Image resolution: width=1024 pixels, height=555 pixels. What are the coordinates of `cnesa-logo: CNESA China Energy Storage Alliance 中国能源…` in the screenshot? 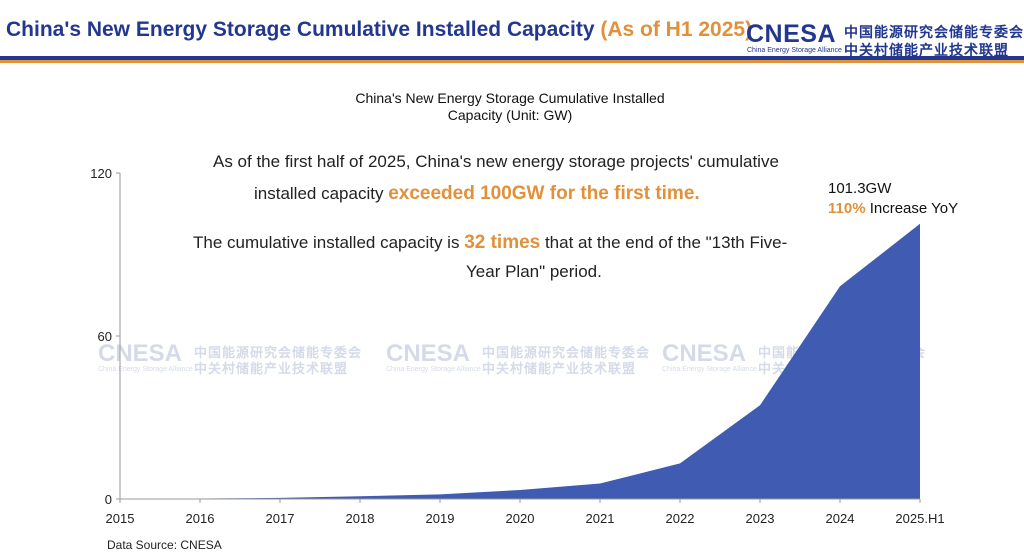 It's located at (885, 39).